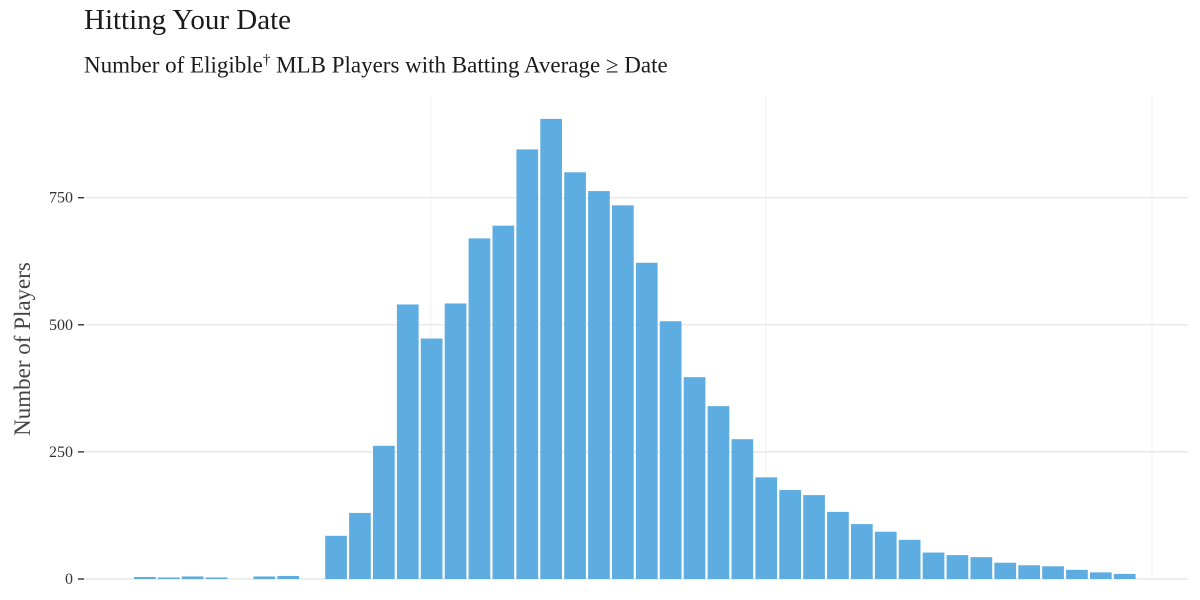 This screenshot has width=1200, height=600. What do you see at coordinates (173, 65) in the screenshot?
I see `subtitle-main: Number of Eligible` at bounding box center [173, 65].